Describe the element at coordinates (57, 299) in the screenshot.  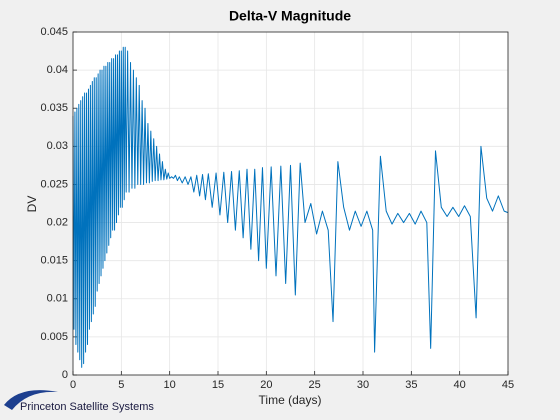
I see `y-tick-label: 0.01` at that location.